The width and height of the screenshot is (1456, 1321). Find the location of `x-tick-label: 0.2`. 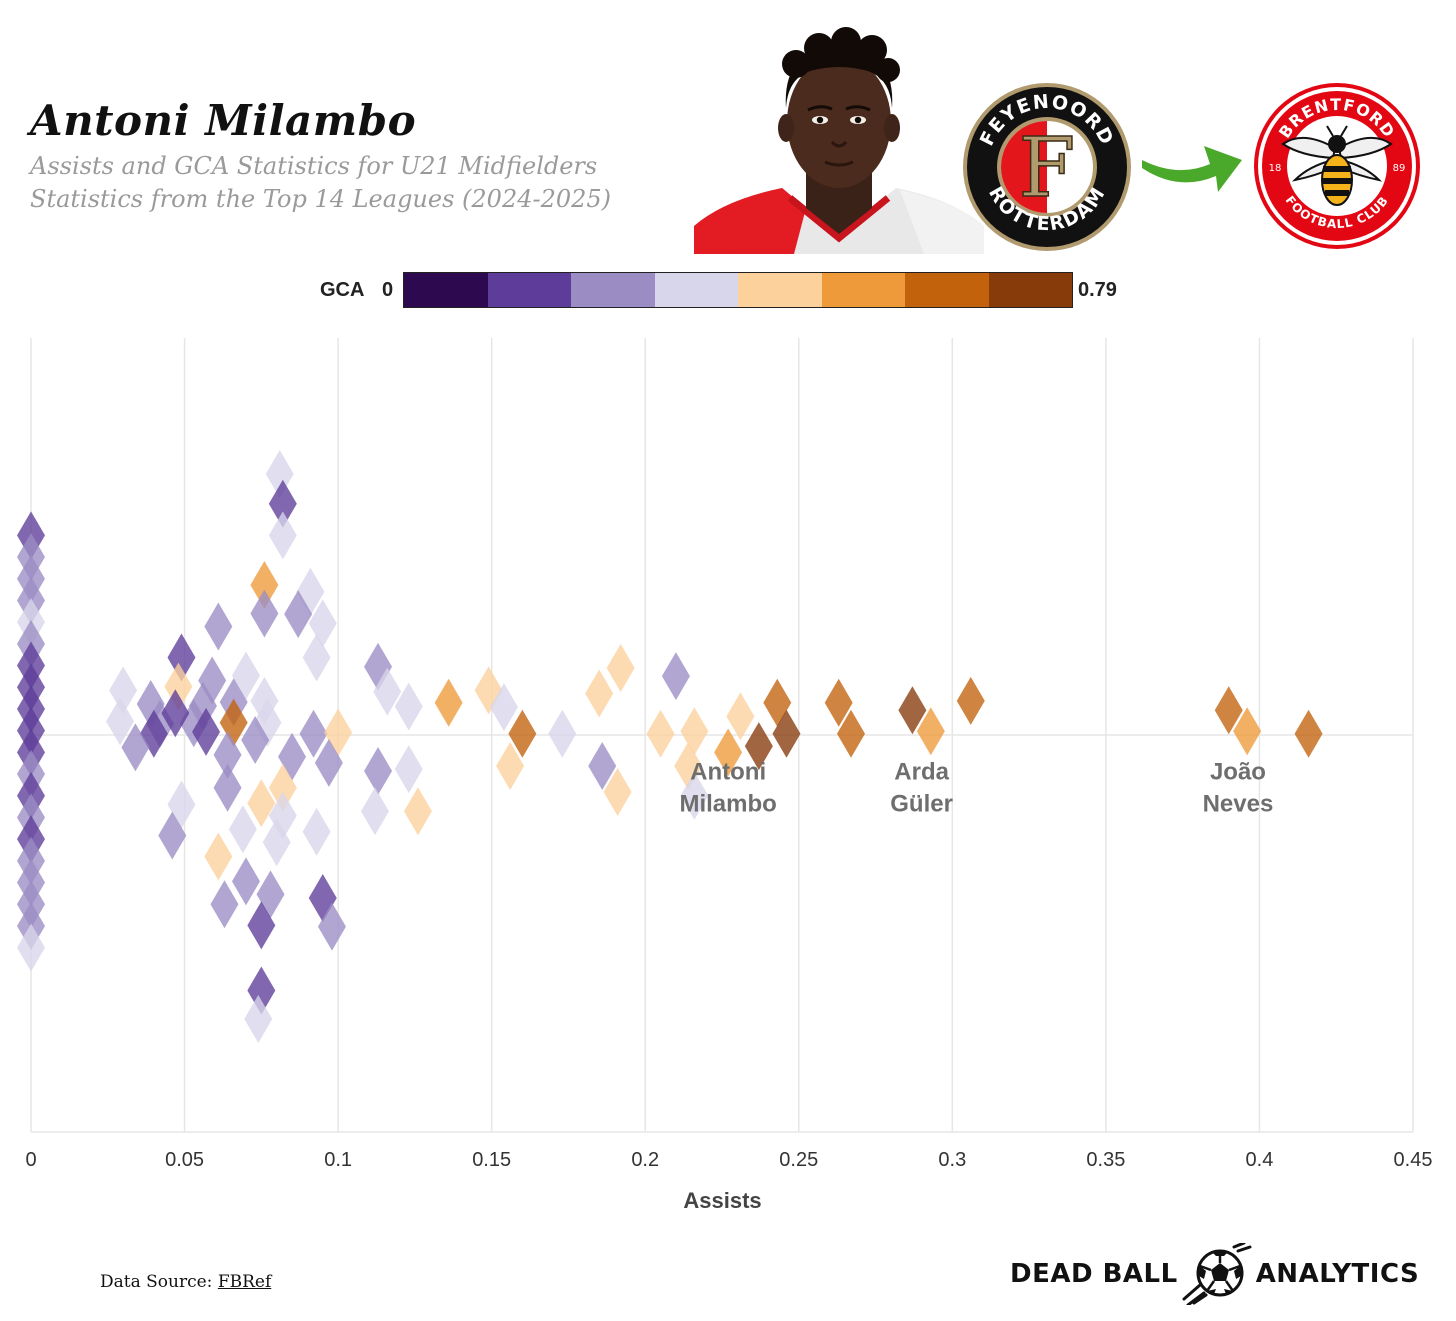

x-tick-label: 0.2 is located at coordinates (645, 1160).